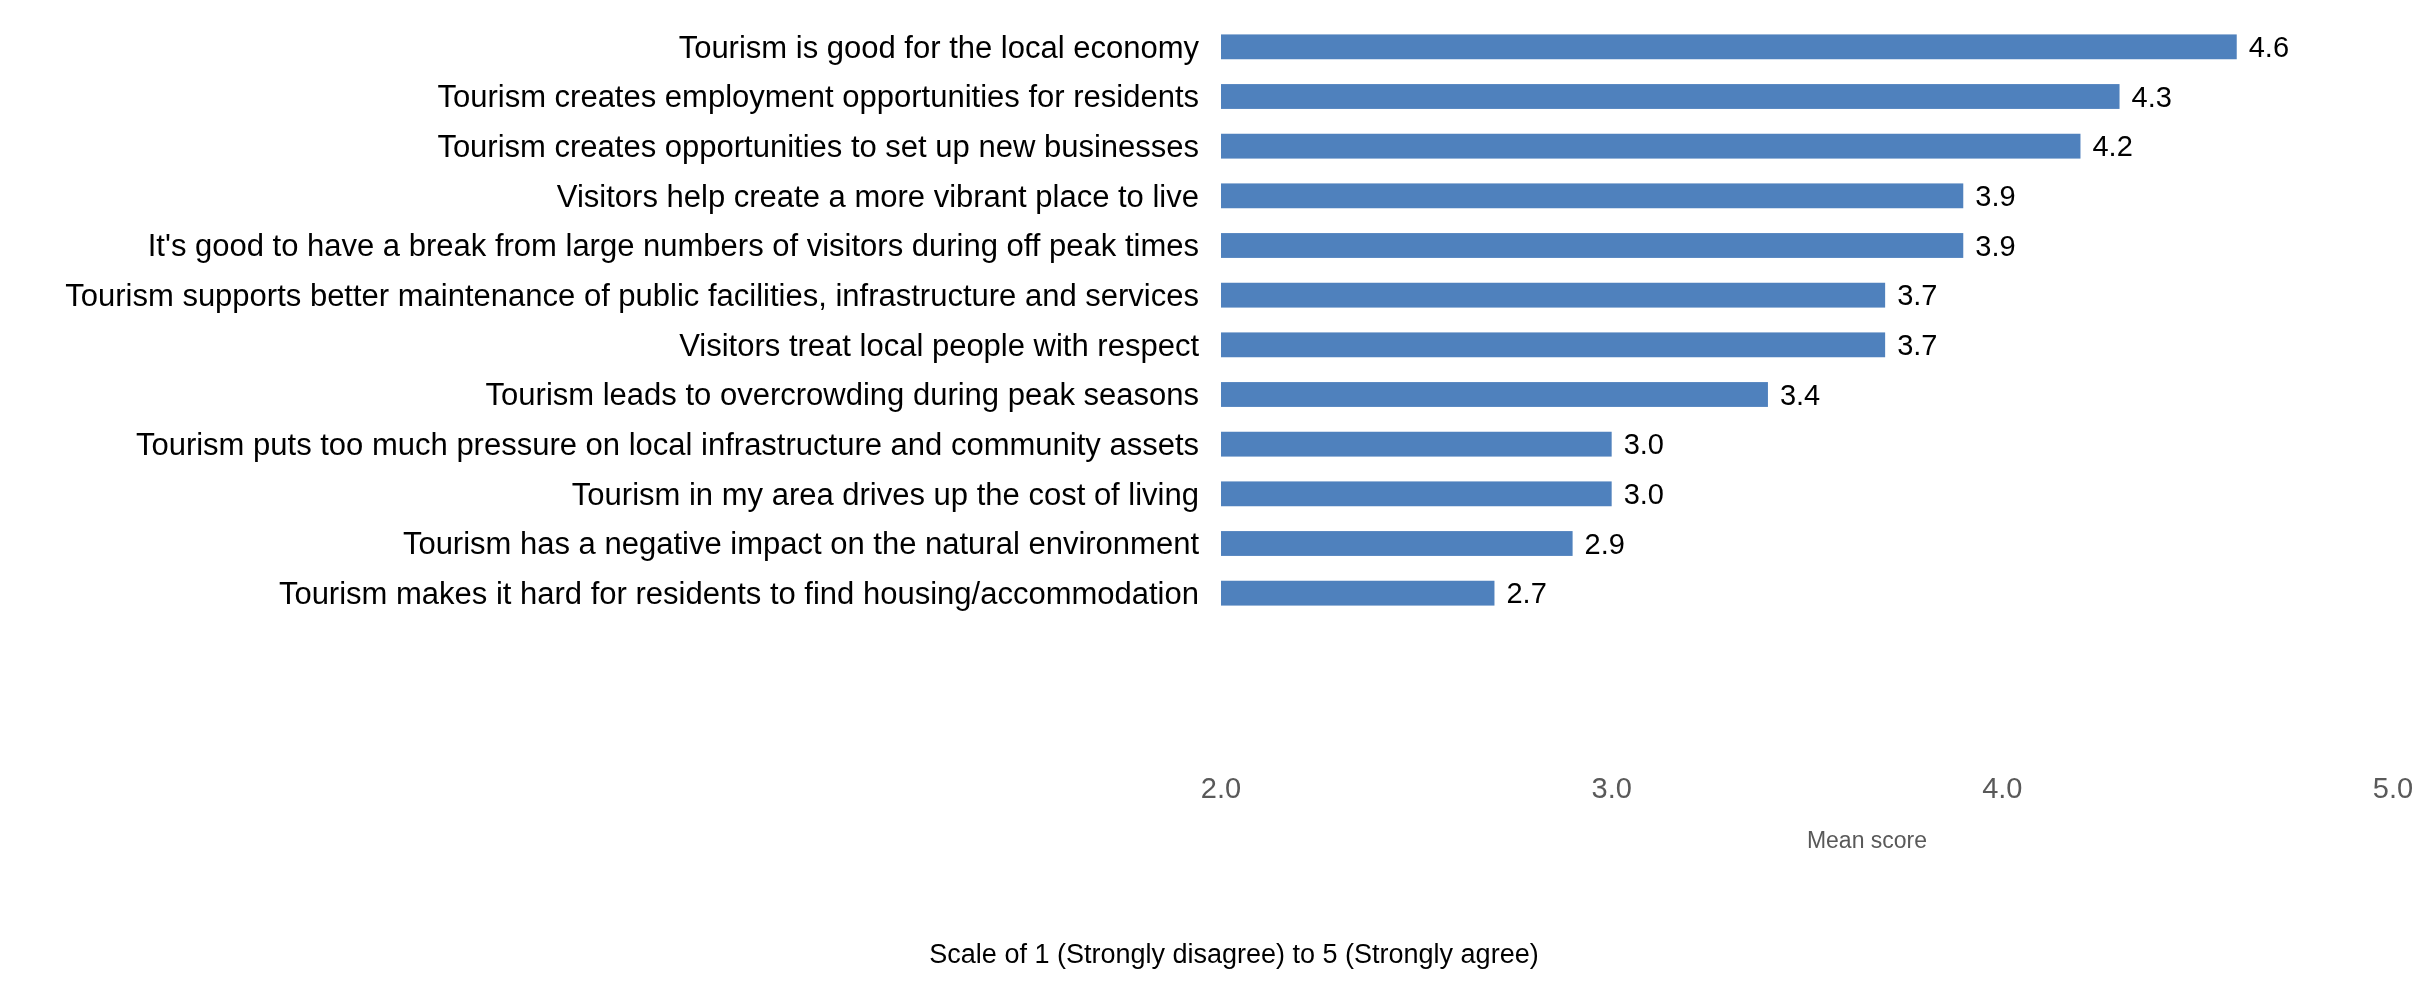  I want to click on y-tick-label: Tourism has a negative impact on the natural environment, so click(801, 544).